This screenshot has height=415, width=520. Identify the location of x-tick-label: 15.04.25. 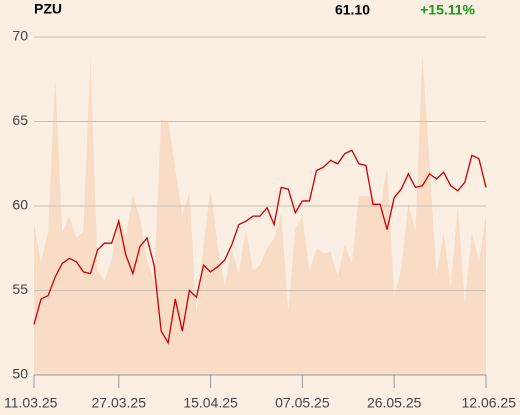
(210, 403).